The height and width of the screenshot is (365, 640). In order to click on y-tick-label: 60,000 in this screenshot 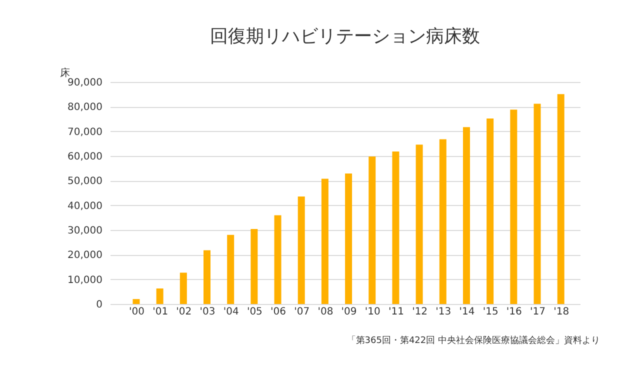, I will do `click(85, 157)`.